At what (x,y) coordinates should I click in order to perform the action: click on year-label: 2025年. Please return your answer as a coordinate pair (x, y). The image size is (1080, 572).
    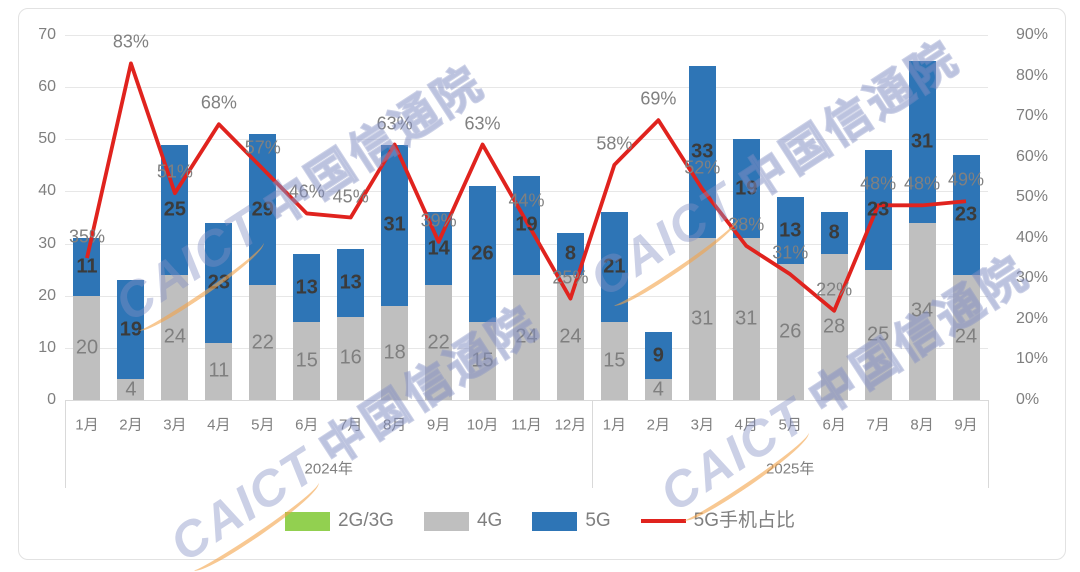
    Looking at the image, I should click on (790, 469).